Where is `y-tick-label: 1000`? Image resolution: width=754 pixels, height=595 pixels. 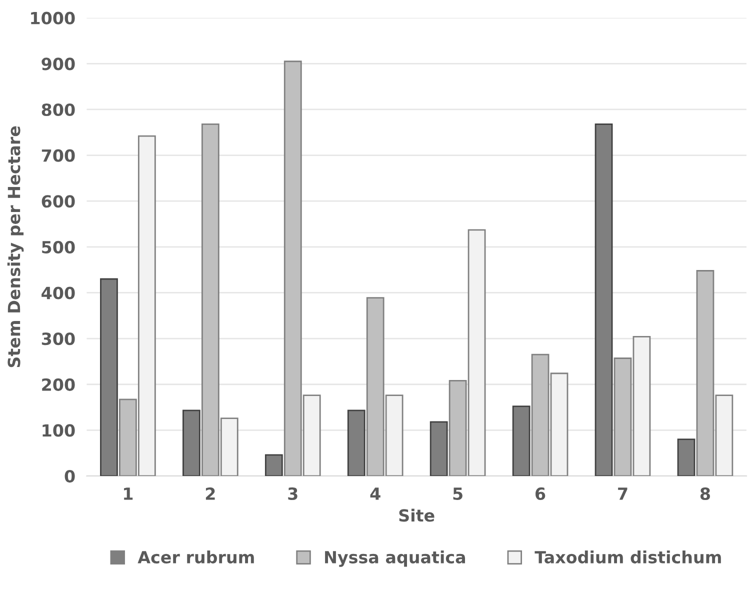 y-tick-label: 1000 is located at coordinates (53, 18).